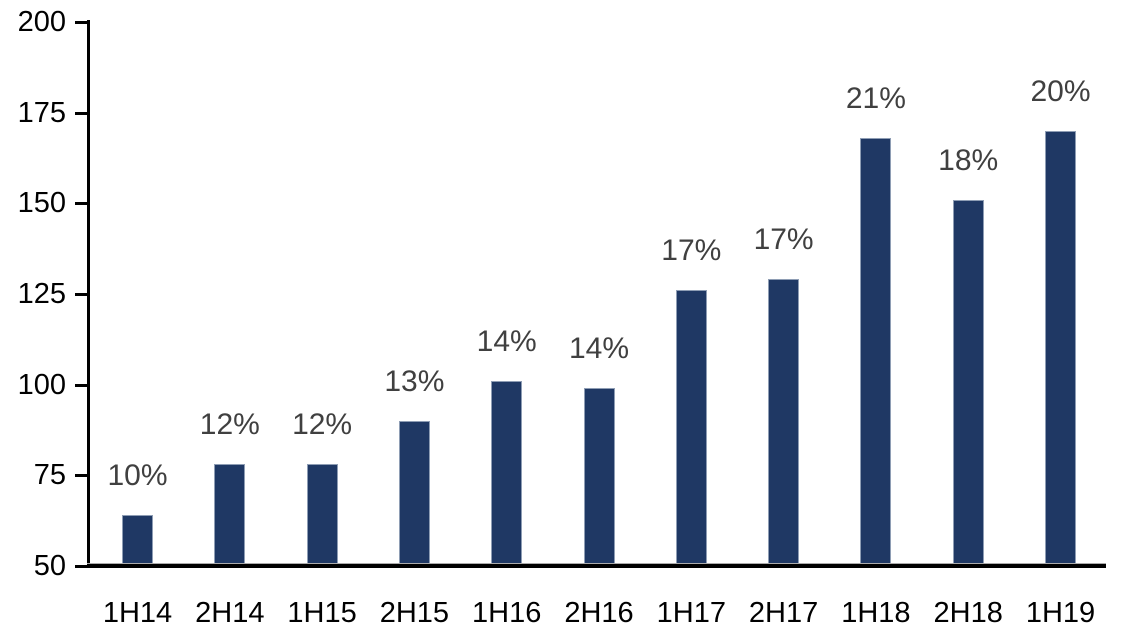  Describe the element at coordinates (783, 613) in the screenshot. I see `x-axis-category-label: 2H17` at that location.